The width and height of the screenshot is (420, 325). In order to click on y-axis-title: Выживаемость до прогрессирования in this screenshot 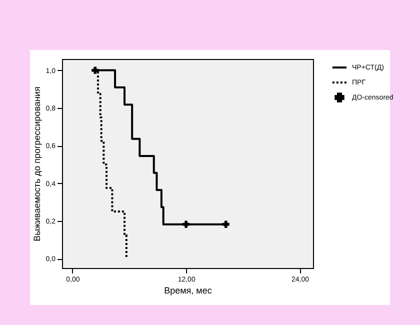, I will do `click(37, 164)`.